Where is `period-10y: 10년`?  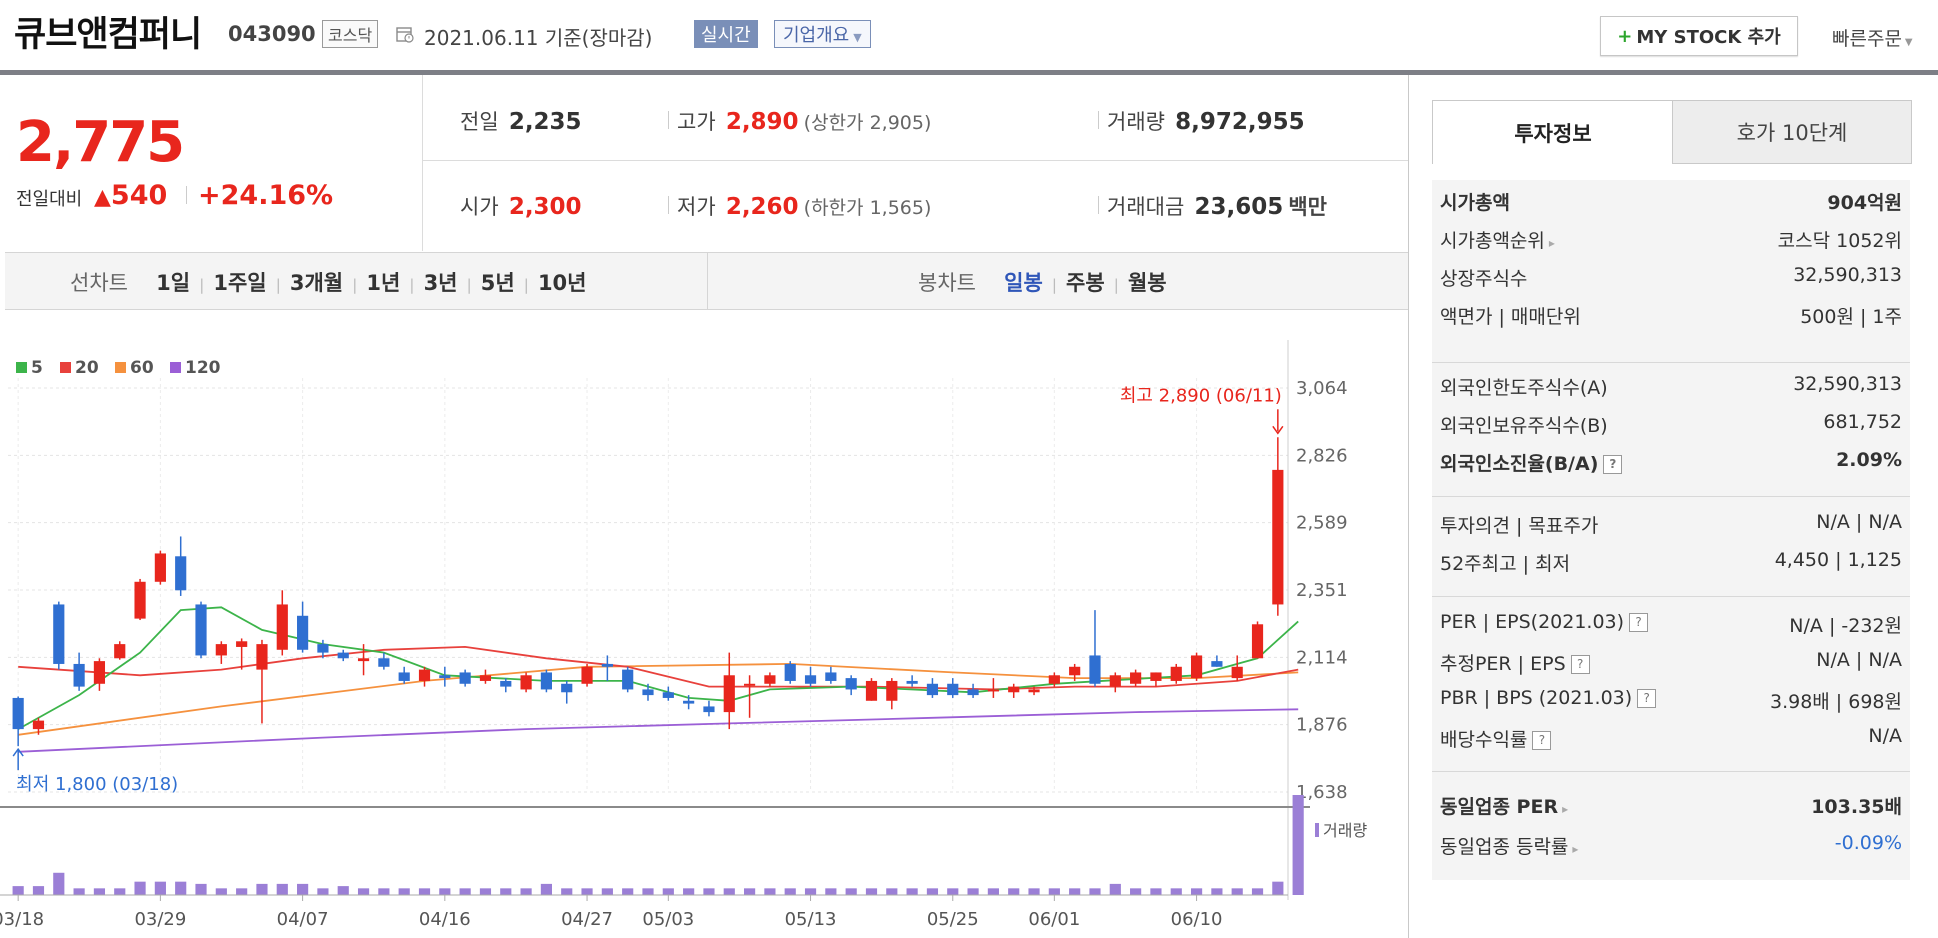
period-10y: 10년 is located at coordinates (562, 283).